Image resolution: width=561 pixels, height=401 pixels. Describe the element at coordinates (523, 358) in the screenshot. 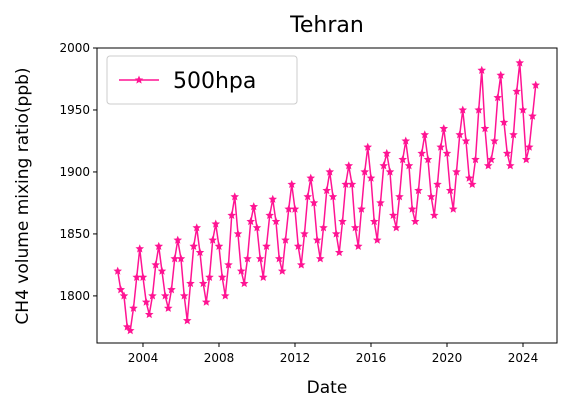

I see `x-tick-label: 2024` at that location.